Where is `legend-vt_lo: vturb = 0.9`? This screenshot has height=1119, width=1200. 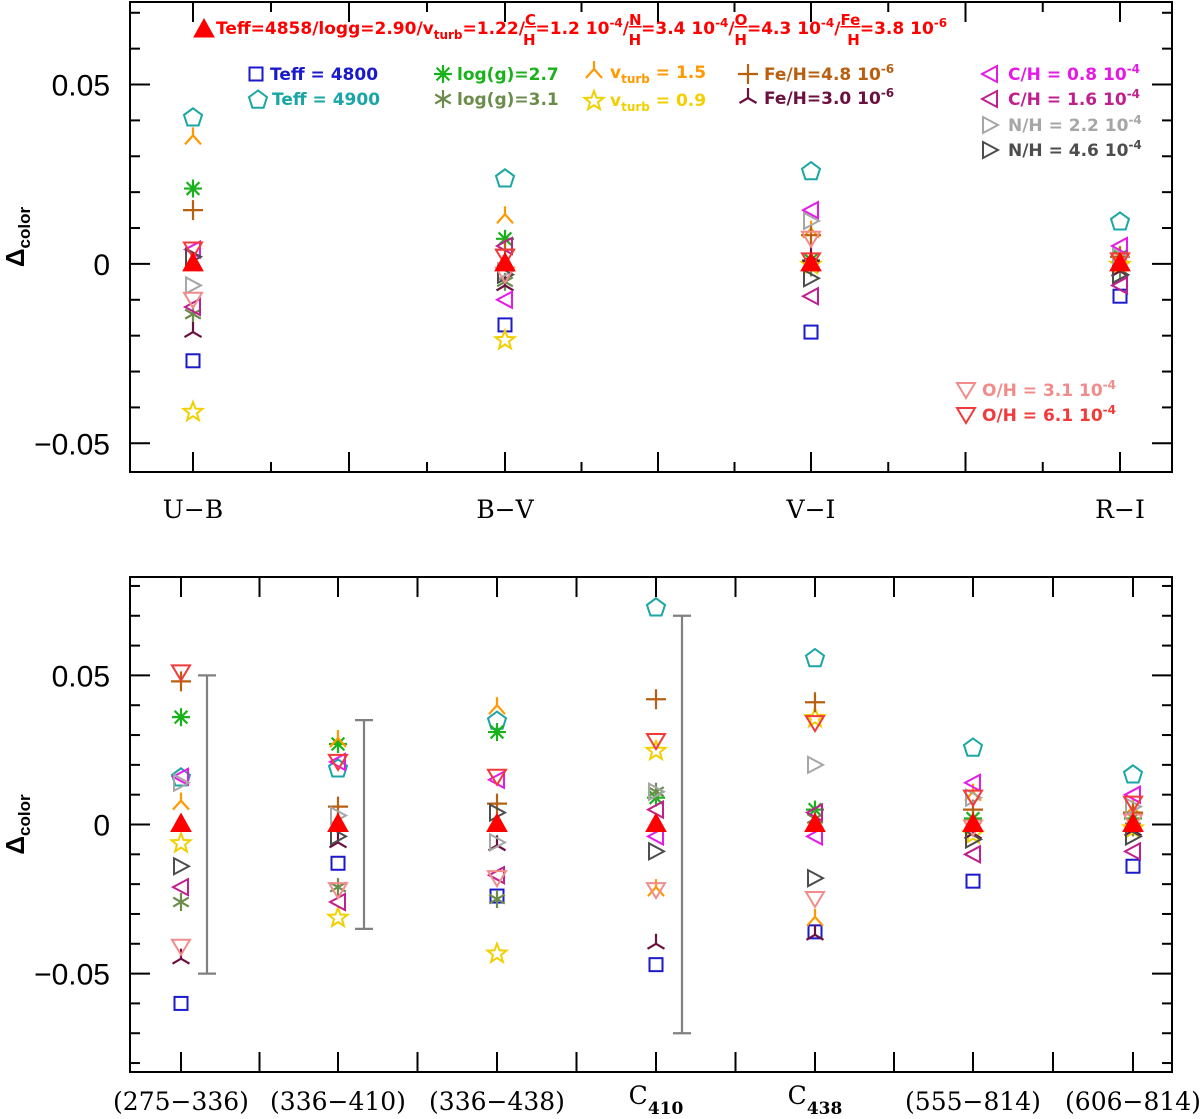
legend-vt_lo: vturb = 0.9 is located at coordinates (643, 101).